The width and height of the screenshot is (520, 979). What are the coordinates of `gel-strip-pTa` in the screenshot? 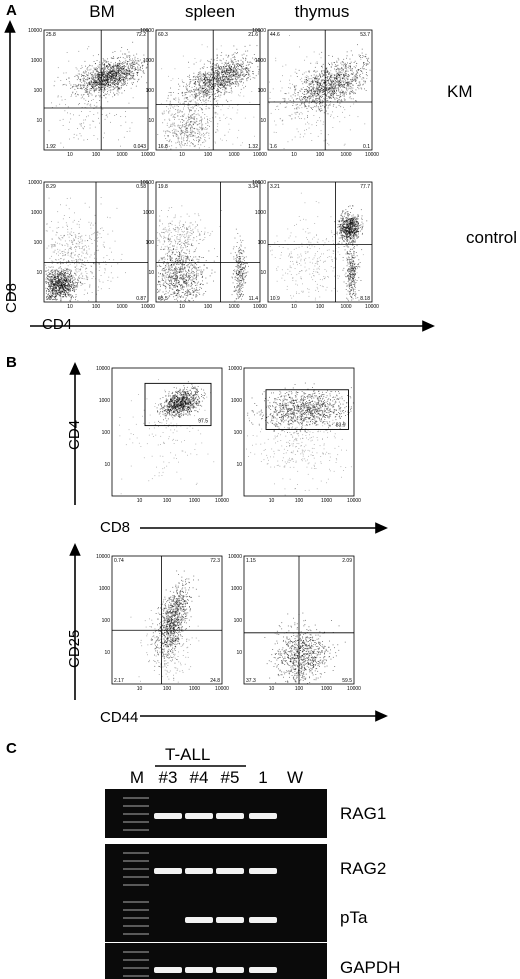 It's located at (216, 917).